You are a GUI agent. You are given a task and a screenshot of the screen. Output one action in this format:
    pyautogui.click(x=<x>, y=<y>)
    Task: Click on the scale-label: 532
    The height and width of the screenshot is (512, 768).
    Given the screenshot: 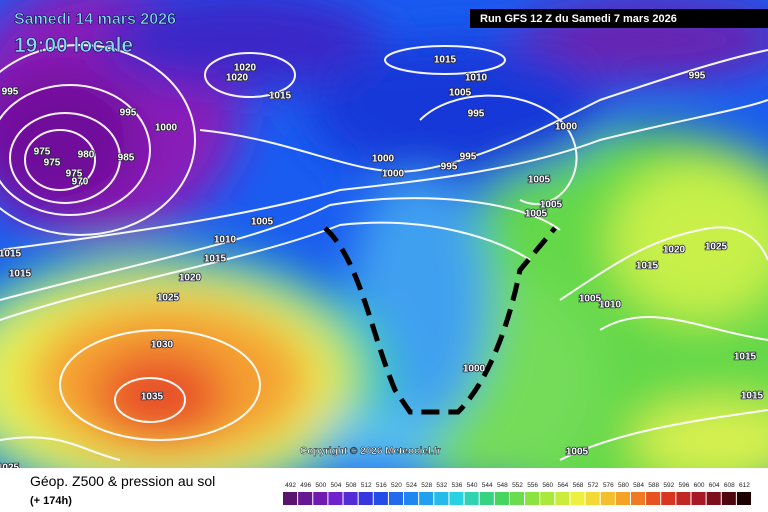 What is the action you would take?
    pyautogui.click(x=441, y=485)
    